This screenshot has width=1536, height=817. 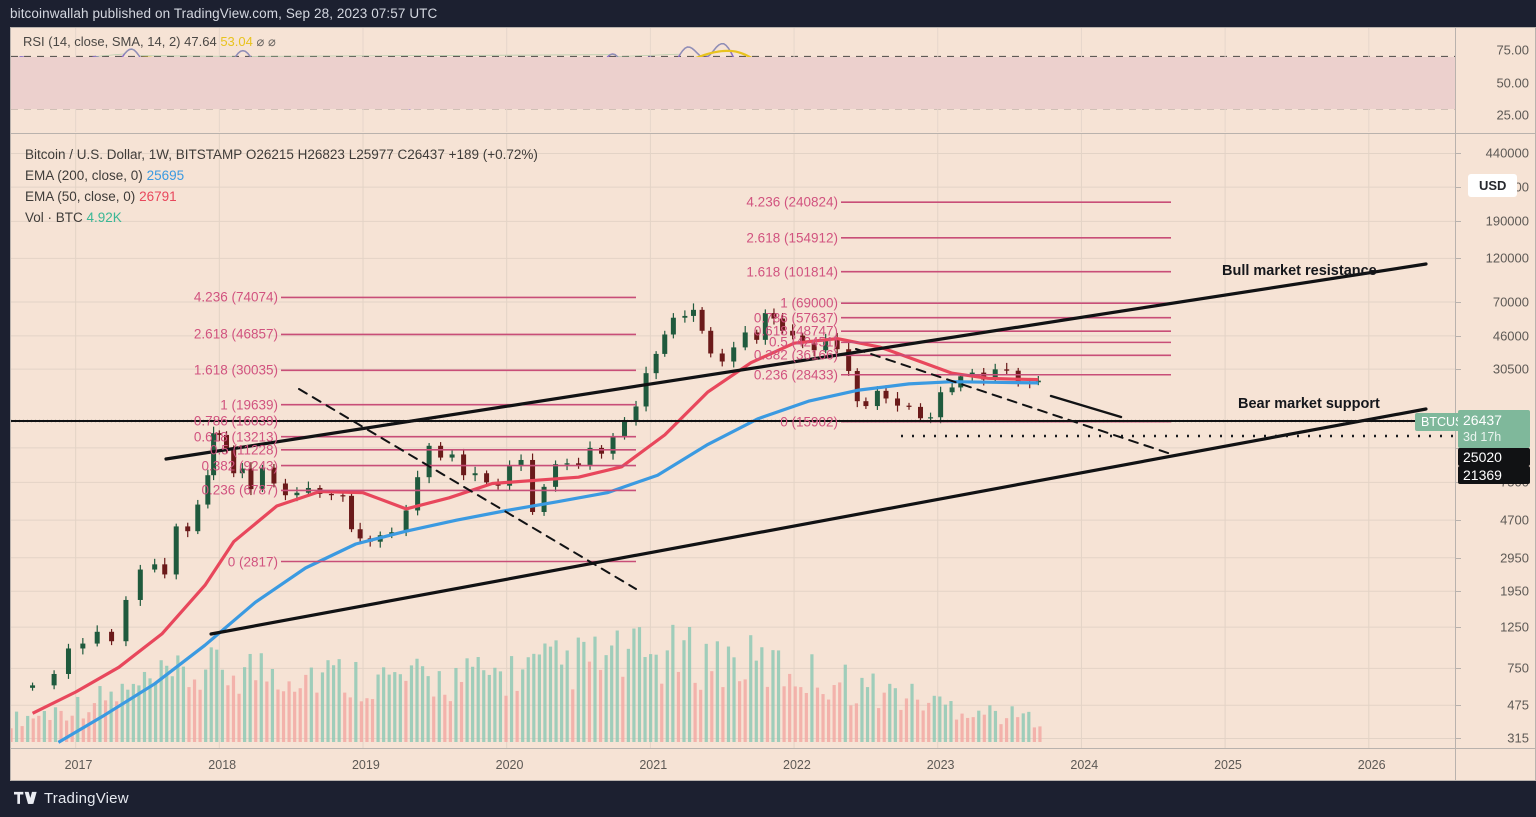 What do you see at coordinates (809, 422) in the screenshot?
I see `fib-level-label: 0 (15902)` at bounding box center [809, 422].